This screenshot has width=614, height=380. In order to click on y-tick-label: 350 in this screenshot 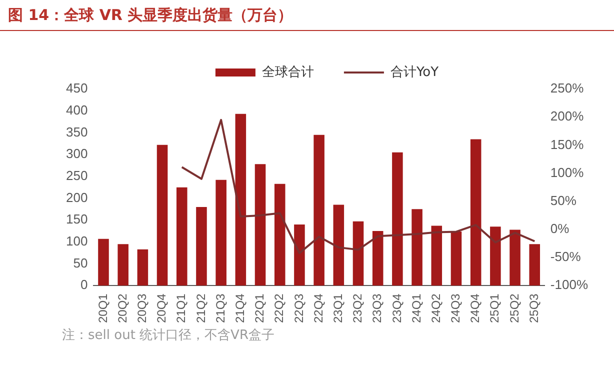, I will do `click(77, 132)`.